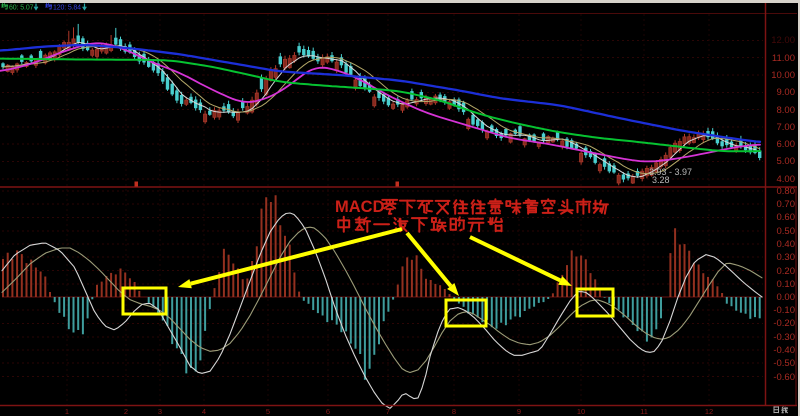  What do you see at coordinates (67, 8) in the screenshot?
I see `svg-text: 120: 5.84` at bounding box center [67, 8].